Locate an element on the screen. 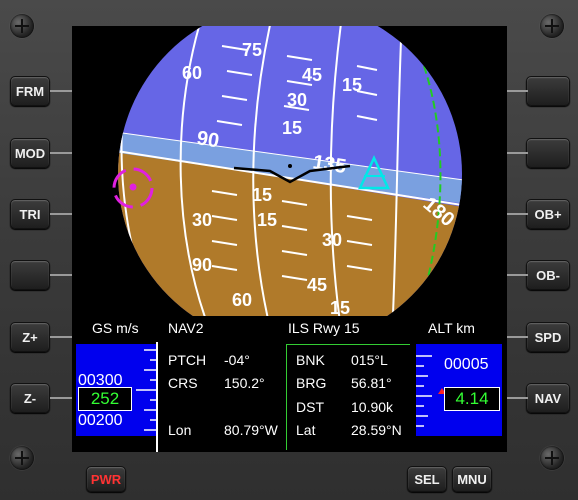  ptch-value: -04° is located at coordinates (237, 360).